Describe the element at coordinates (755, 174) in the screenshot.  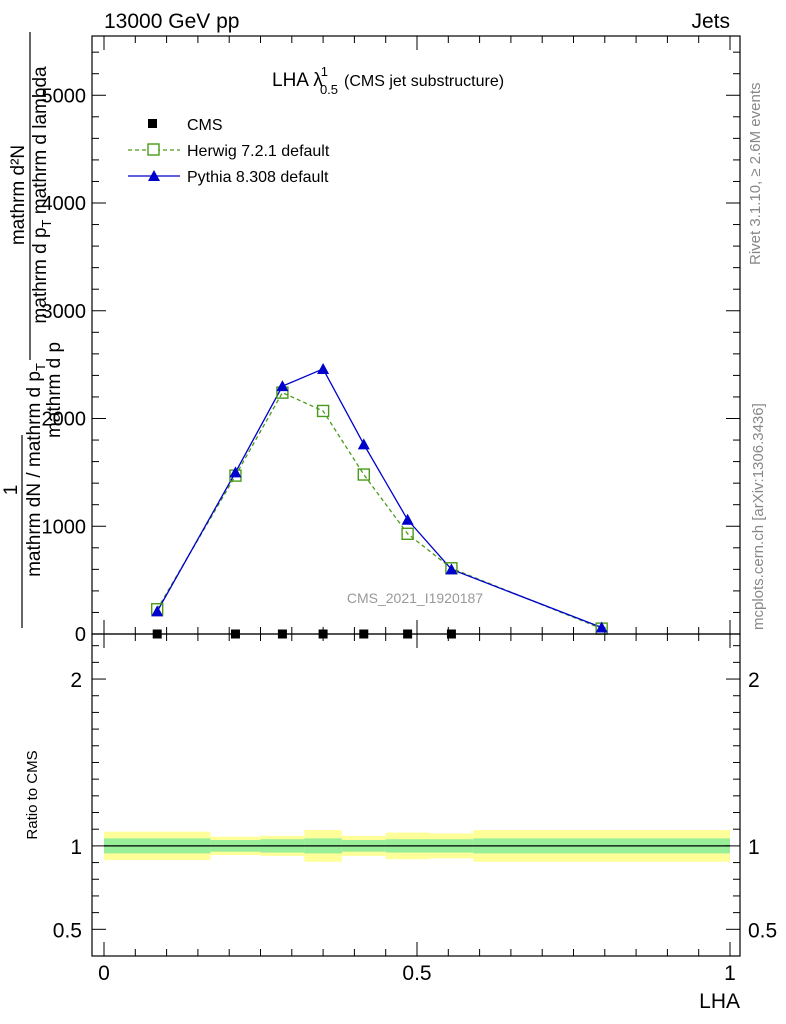
I see `rivet-label: Rivet 3.1.10, ≥ 2.6M events` at that location.